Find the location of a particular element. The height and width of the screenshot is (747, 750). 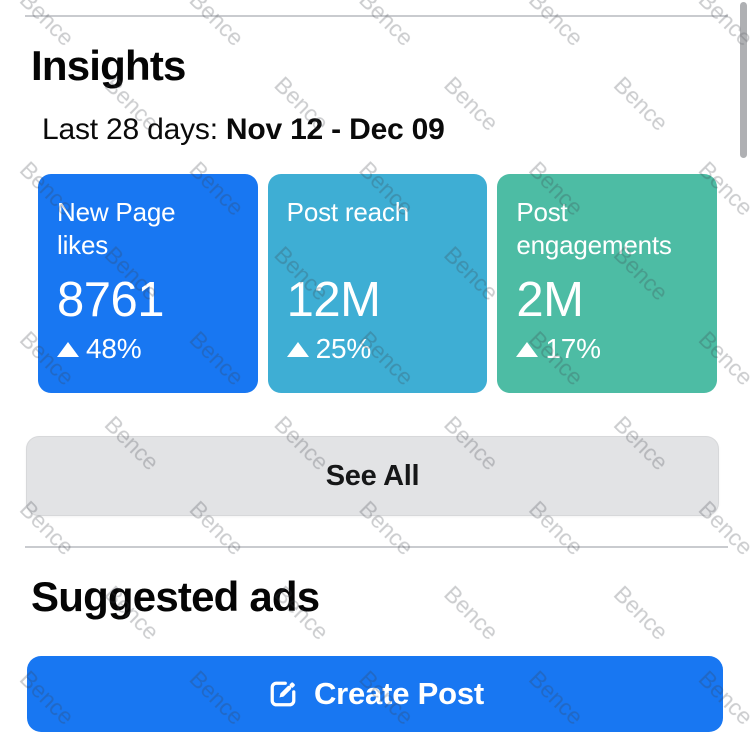

stat-card-post-reach: Post reach 12M 25% is located at coordinates (377, 283).